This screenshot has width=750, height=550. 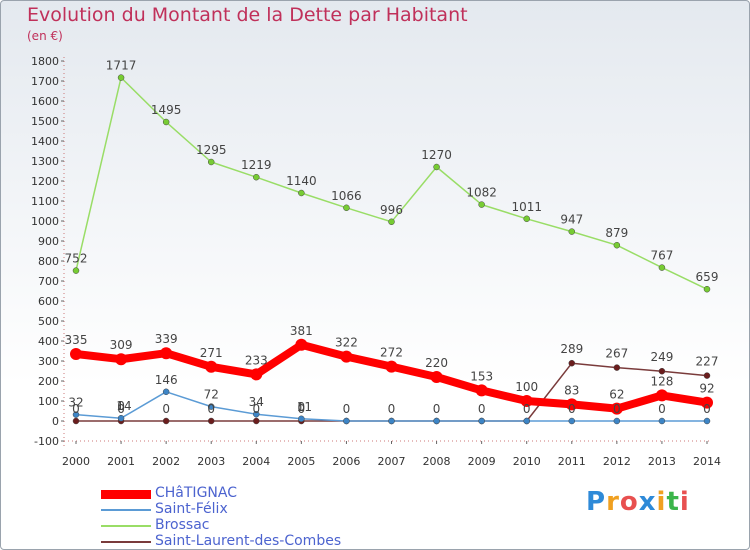 I want to click on data-label-brossac: 767, so click(x=661, y=256).